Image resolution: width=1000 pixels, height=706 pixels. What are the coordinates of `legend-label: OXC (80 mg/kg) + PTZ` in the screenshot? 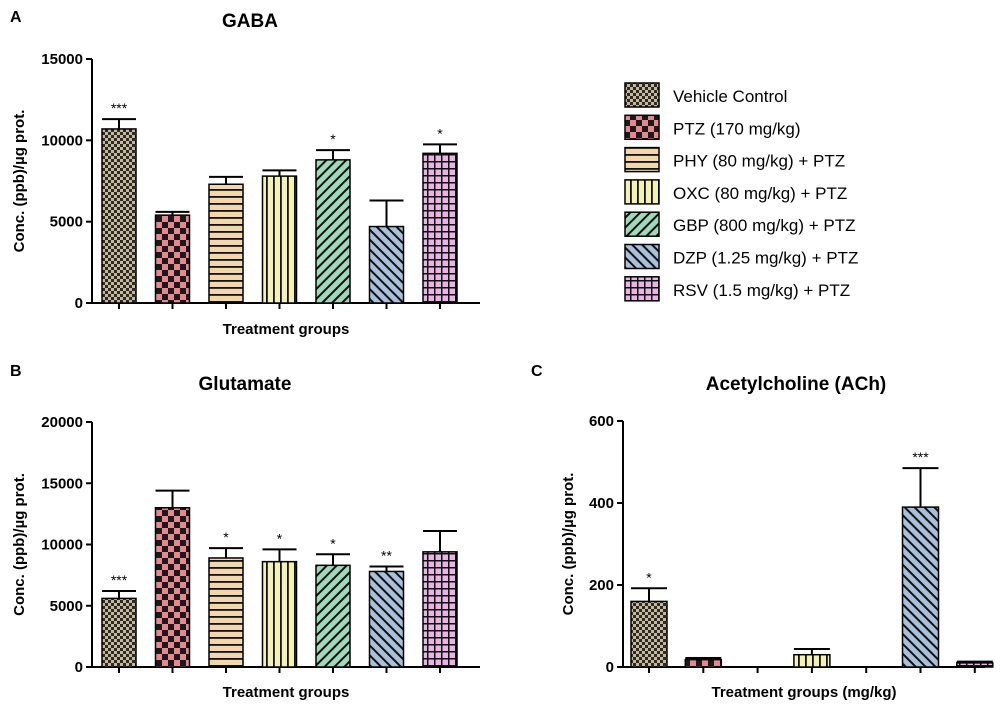 It's located at (760, 193).